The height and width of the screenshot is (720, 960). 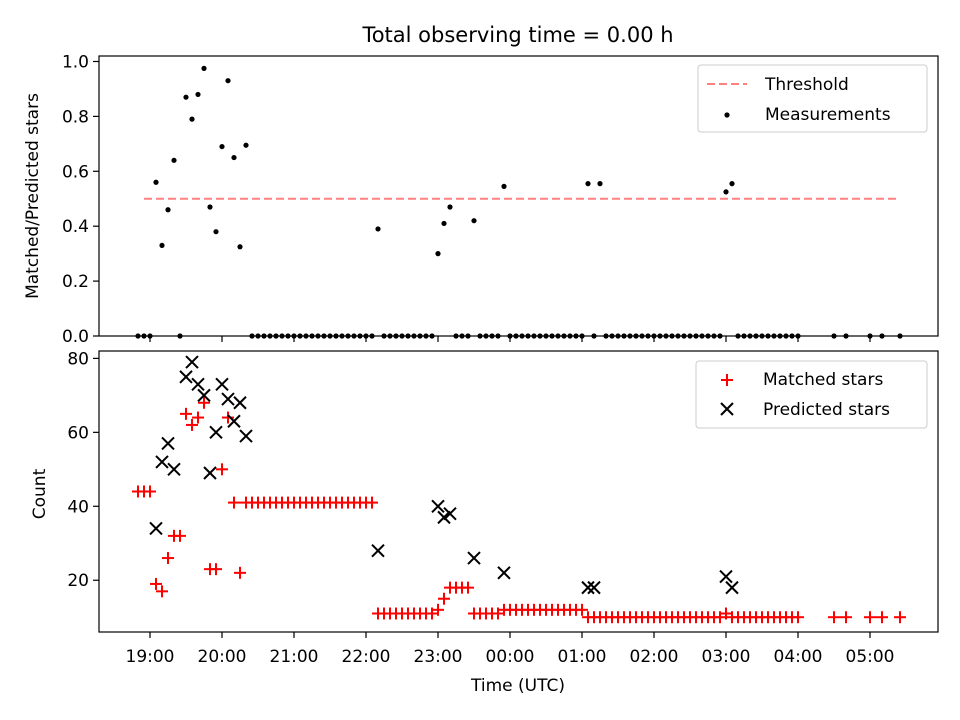 What do you see at coordinates (40, 493) in the screenshot?
I see `bottom-y-axis-label: Count` at bounding box center [40, 493].